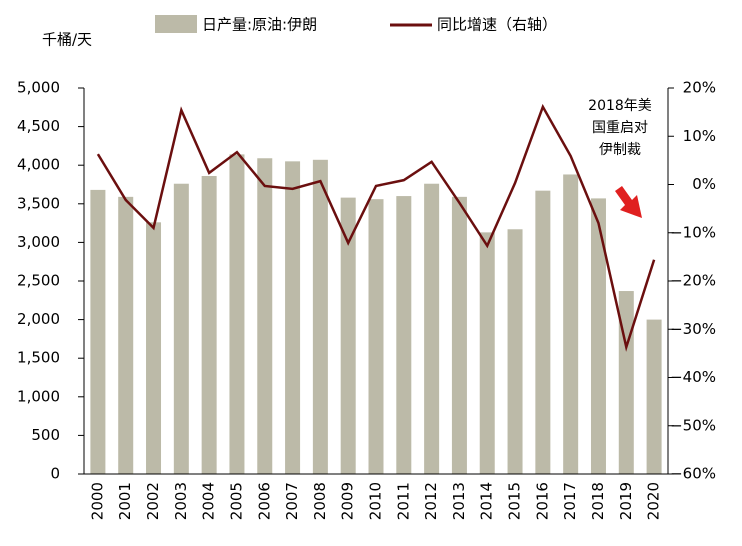 The width and height of the screenshot is (742, 546). Describe the element at coordinates (38, 396) in the screenshot. I see `y-tick-label: 1,000` at that location.